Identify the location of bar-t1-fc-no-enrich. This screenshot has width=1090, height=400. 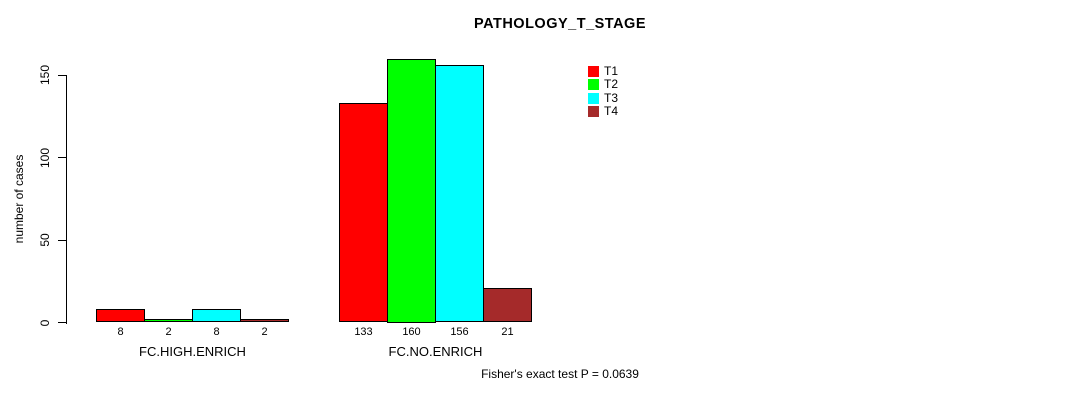
(363, 213).